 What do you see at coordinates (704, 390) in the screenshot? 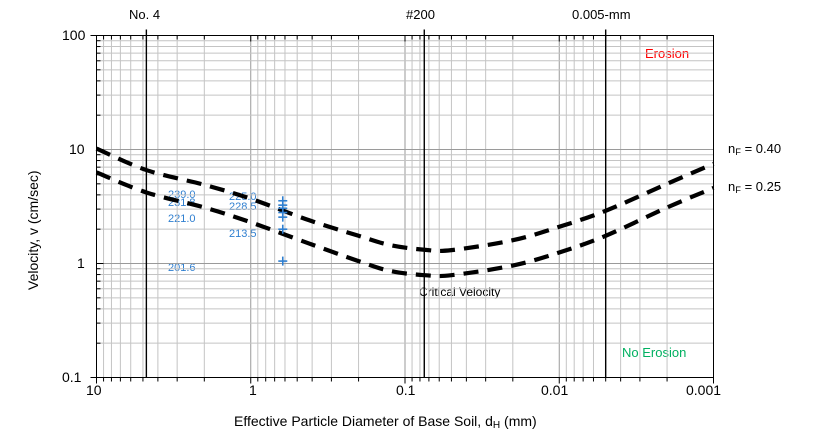
I see `x-tick-label-0001: 0.001` at bounding box center [704, 390].